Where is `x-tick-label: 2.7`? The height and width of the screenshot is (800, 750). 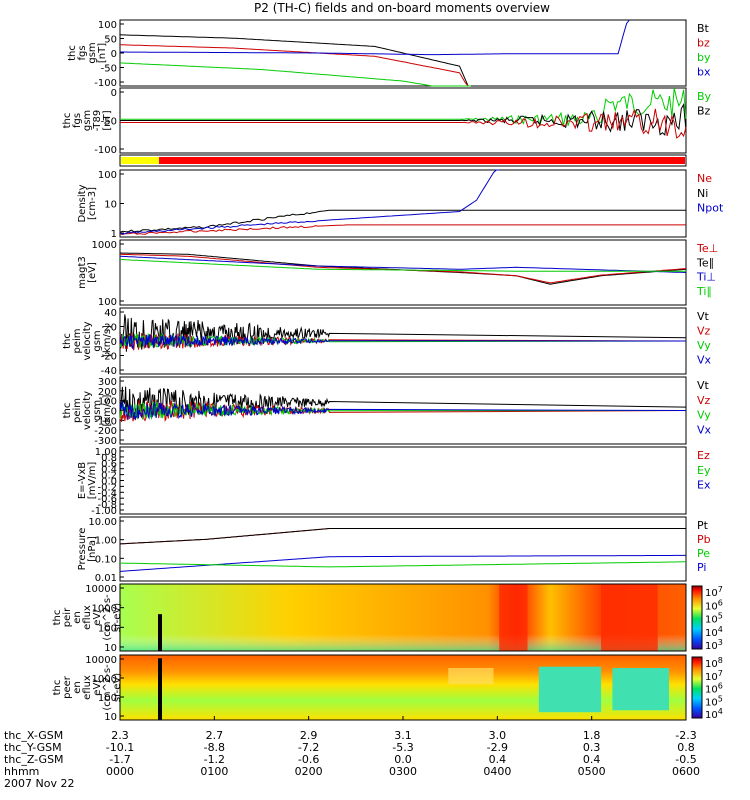 x-tick-label: 2.7 is located at coordinates (215, 735).